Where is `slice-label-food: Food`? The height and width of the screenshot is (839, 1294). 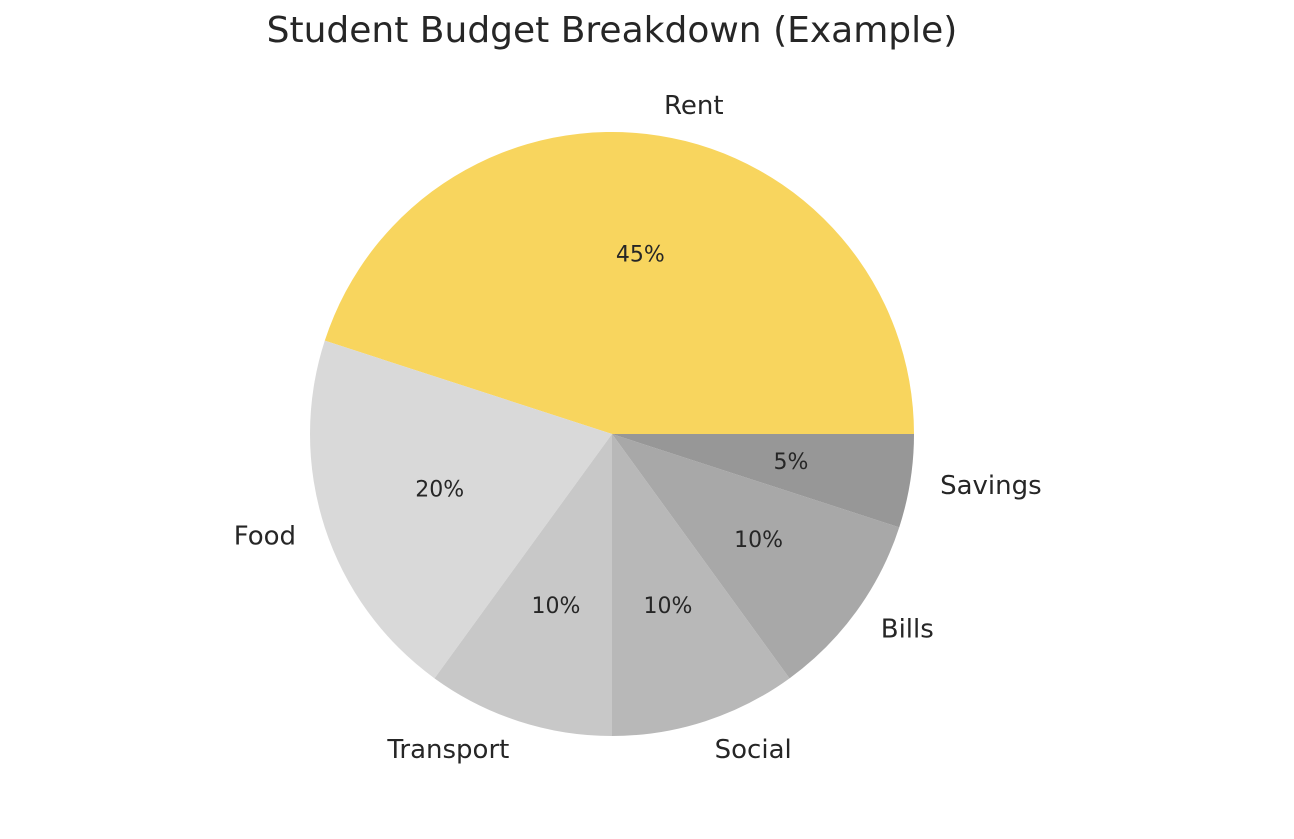
slice-label-food: Food is located at coordinates (265, 537).